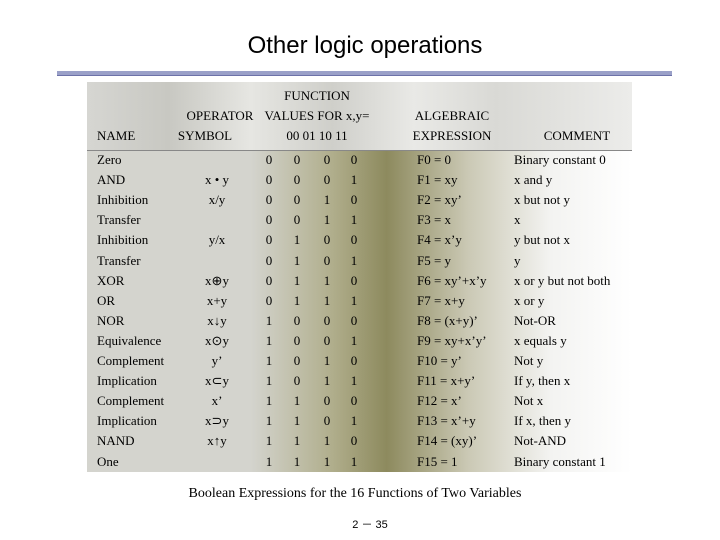  Describe the element at coordinates (434, 159) in the screenshot. I see `algebraic-expression: F0 = 0` at that location.